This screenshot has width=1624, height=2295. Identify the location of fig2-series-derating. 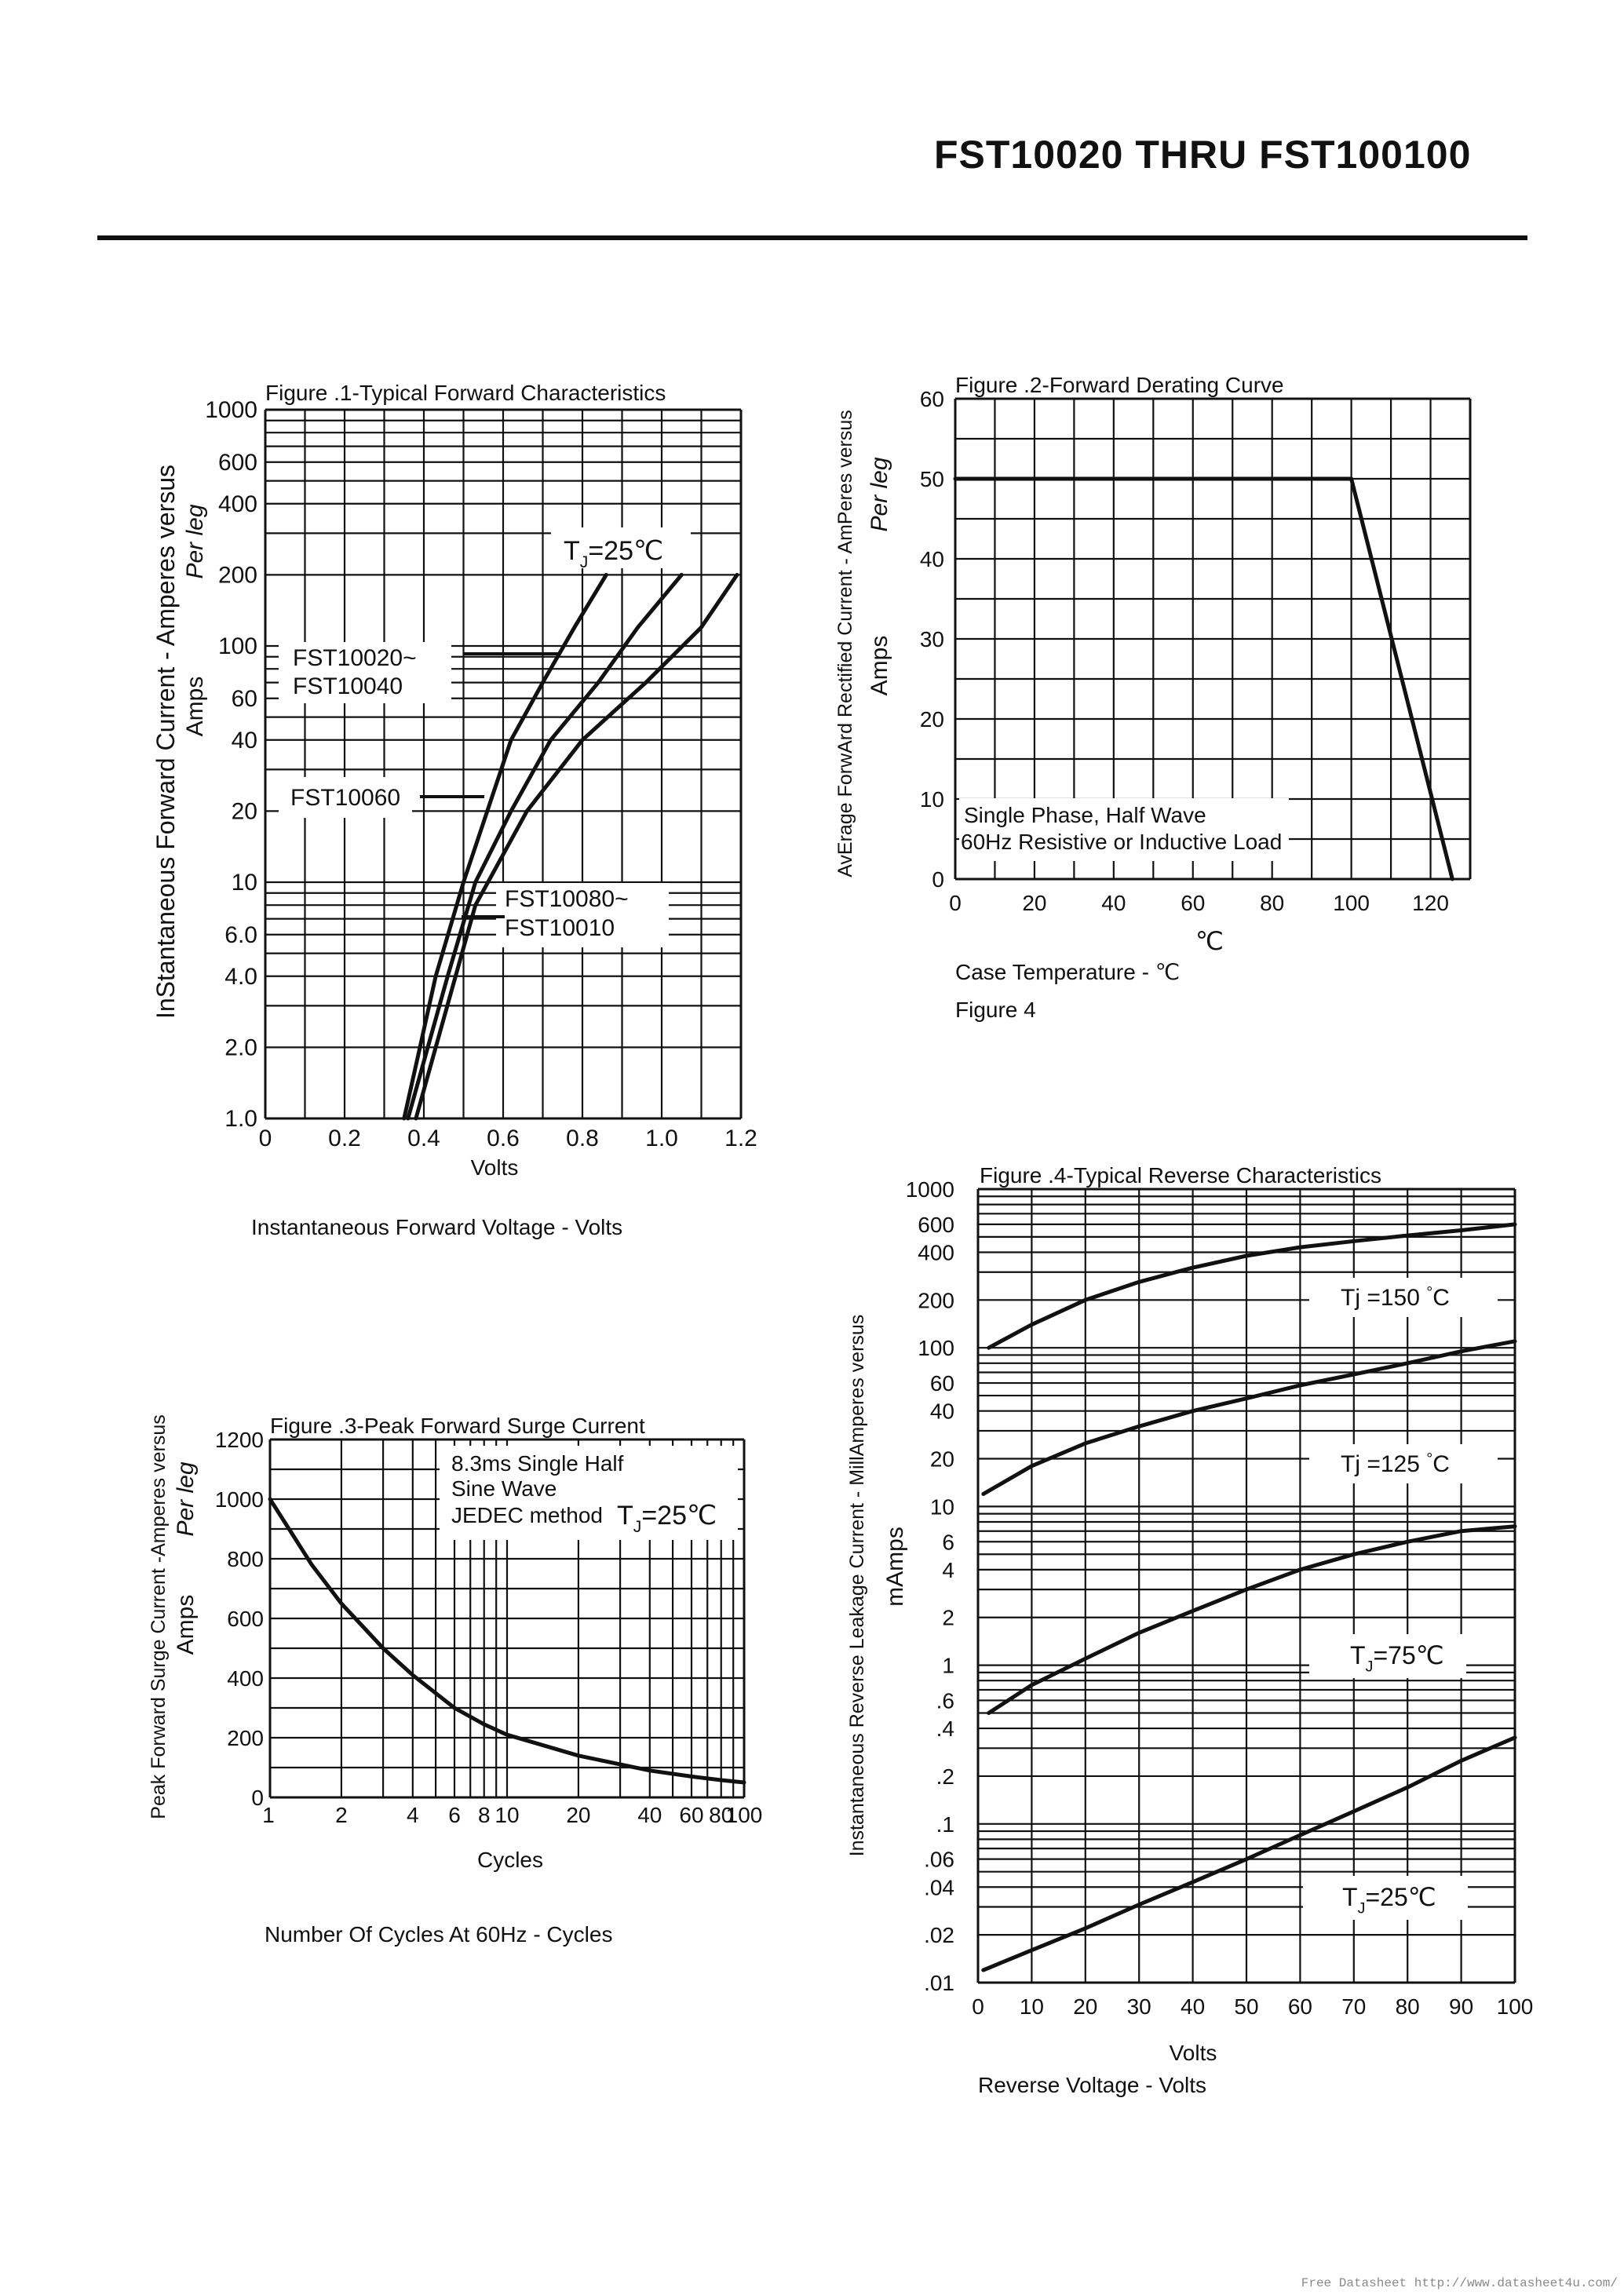
(1204, 678).